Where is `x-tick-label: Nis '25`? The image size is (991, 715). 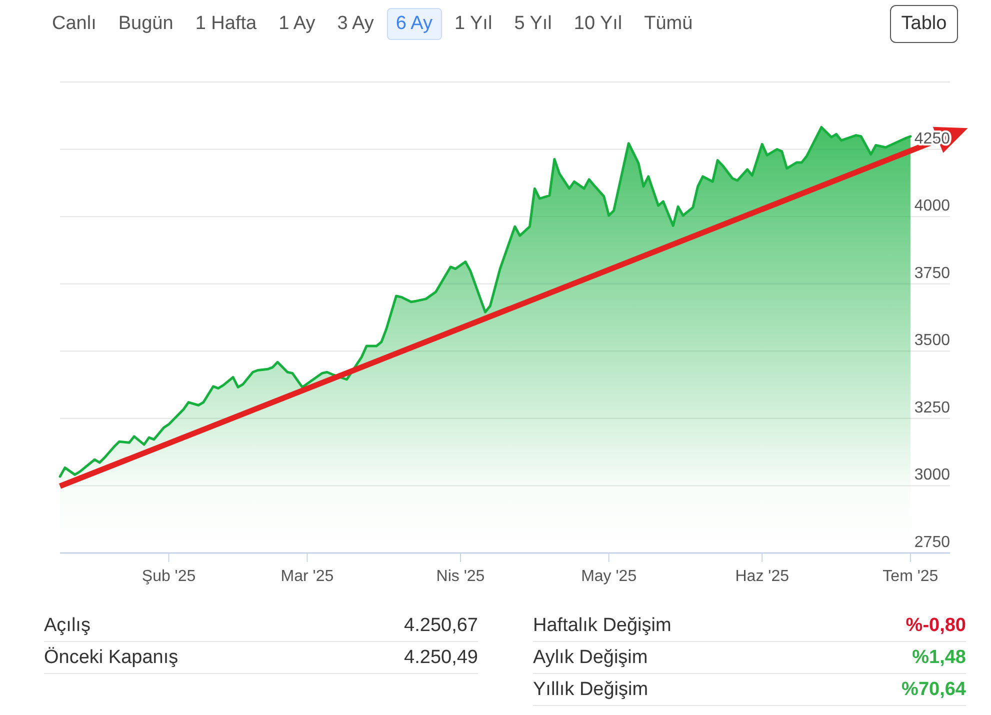 x-tick-label: Nis '25 is located at coordinates (460, 576).